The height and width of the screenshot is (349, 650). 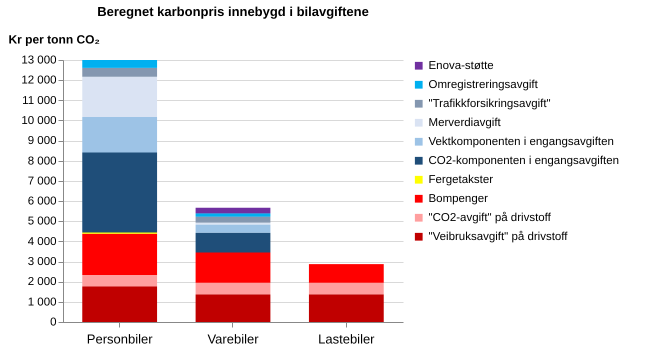 I want to click on y-tick-label: 6 000, so click(x=42, y=202).